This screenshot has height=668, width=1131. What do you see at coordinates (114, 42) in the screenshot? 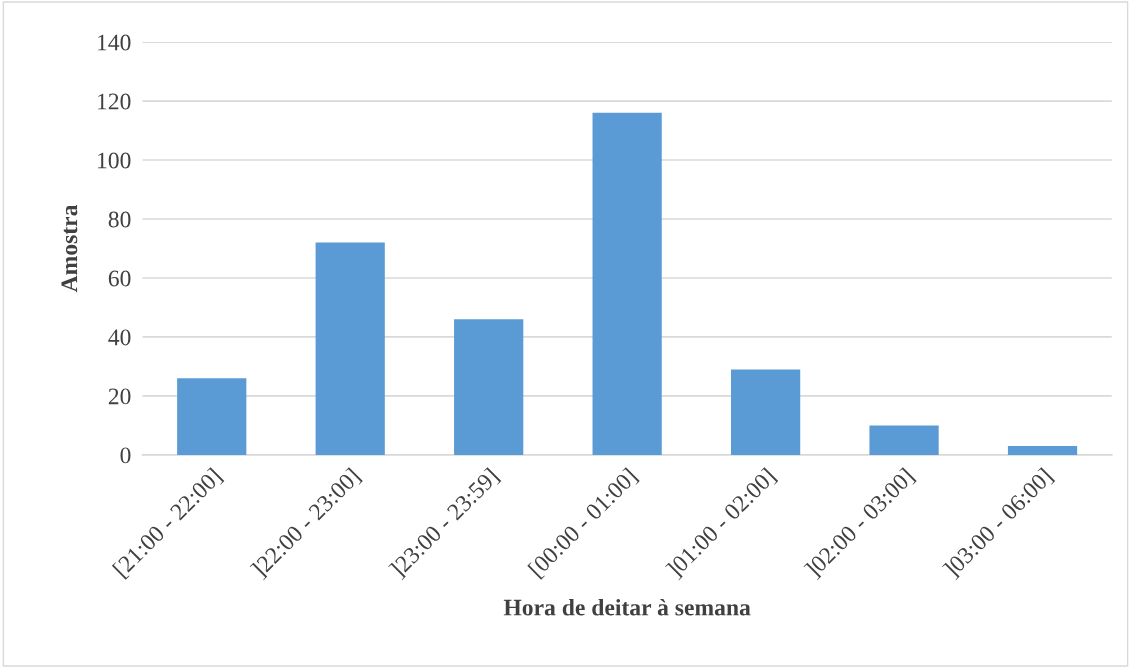
I see `y-tick-label: 140` at bounding box center [114, 42].